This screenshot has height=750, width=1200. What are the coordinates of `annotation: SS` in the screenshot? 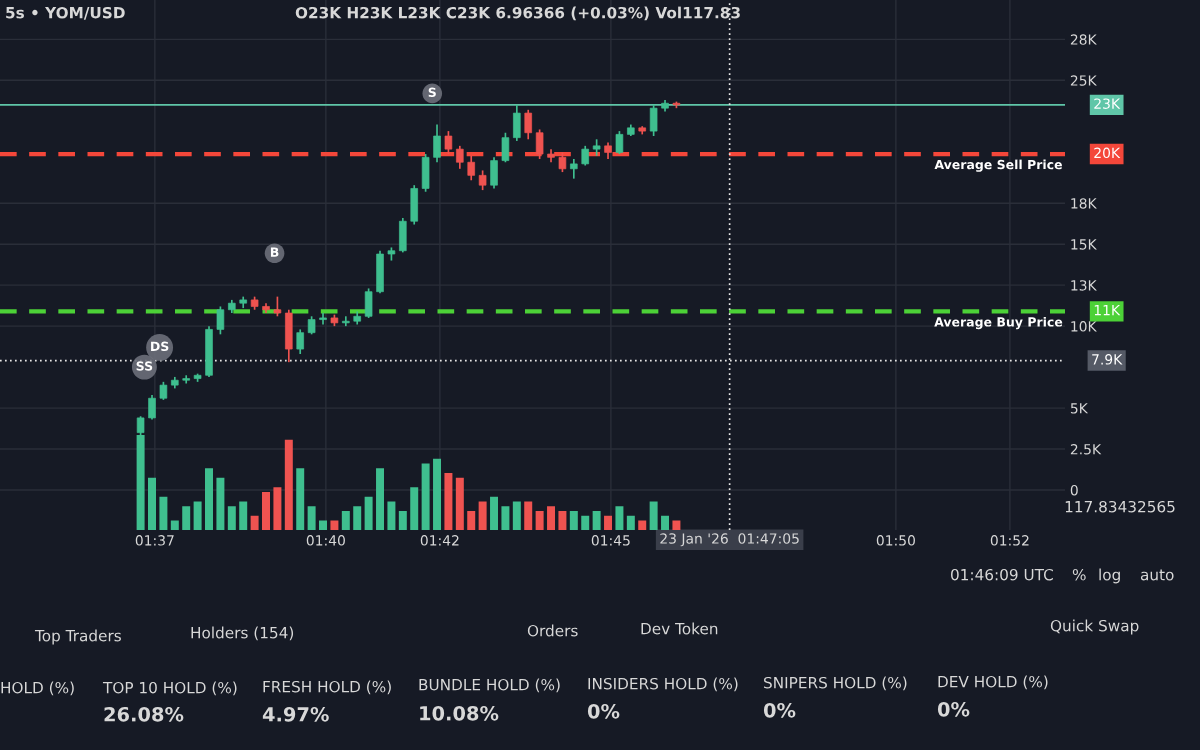 It's located at (144, 366).